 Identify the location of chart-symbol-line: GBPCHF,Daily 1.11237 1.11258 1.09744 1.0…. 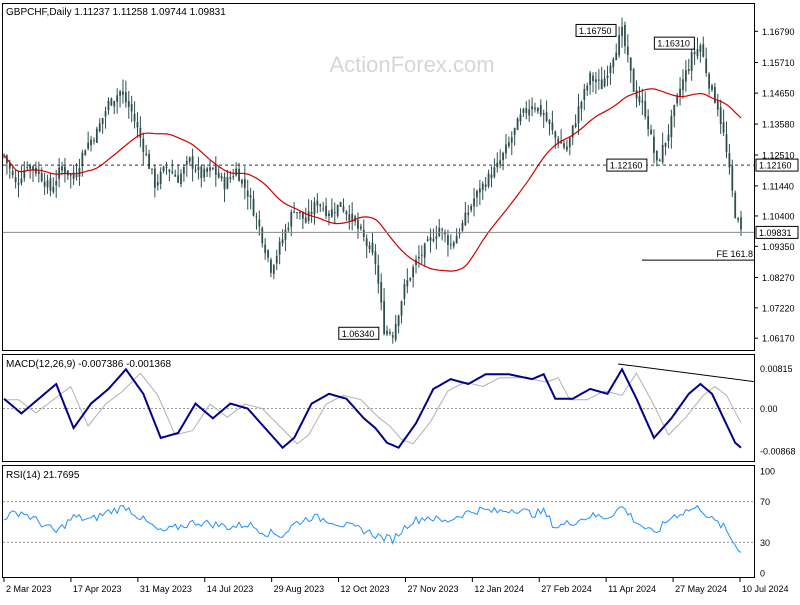
(116, 12).